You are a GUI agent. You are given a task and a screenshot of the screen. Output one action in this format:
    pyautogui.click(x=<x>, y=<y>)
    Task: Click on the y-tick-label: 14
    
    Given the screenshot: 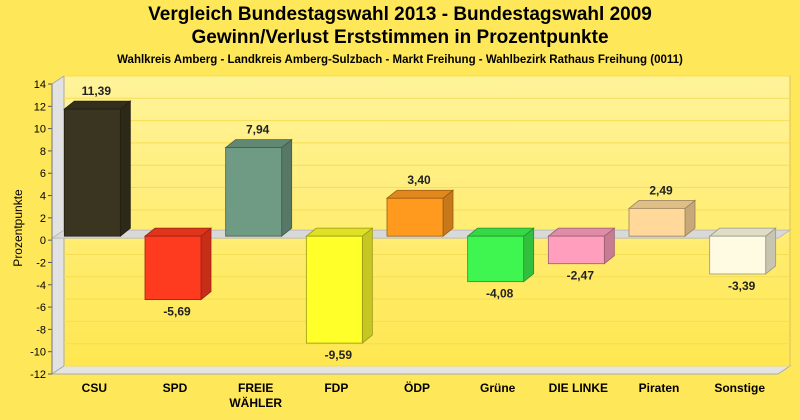 What is the action you would take?
    pyautogui.click(x=40, y=85)
    